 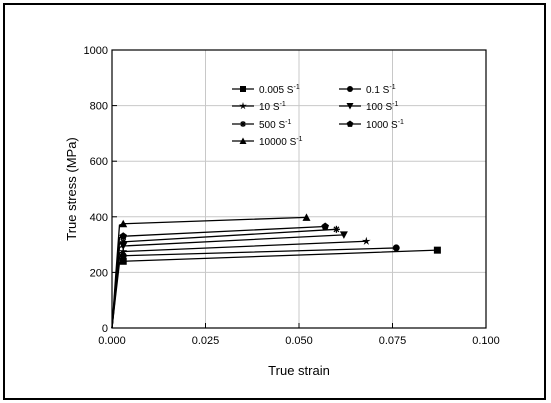 I want to click on legend-item: 1000 S-1, so click(x=371, y=125).